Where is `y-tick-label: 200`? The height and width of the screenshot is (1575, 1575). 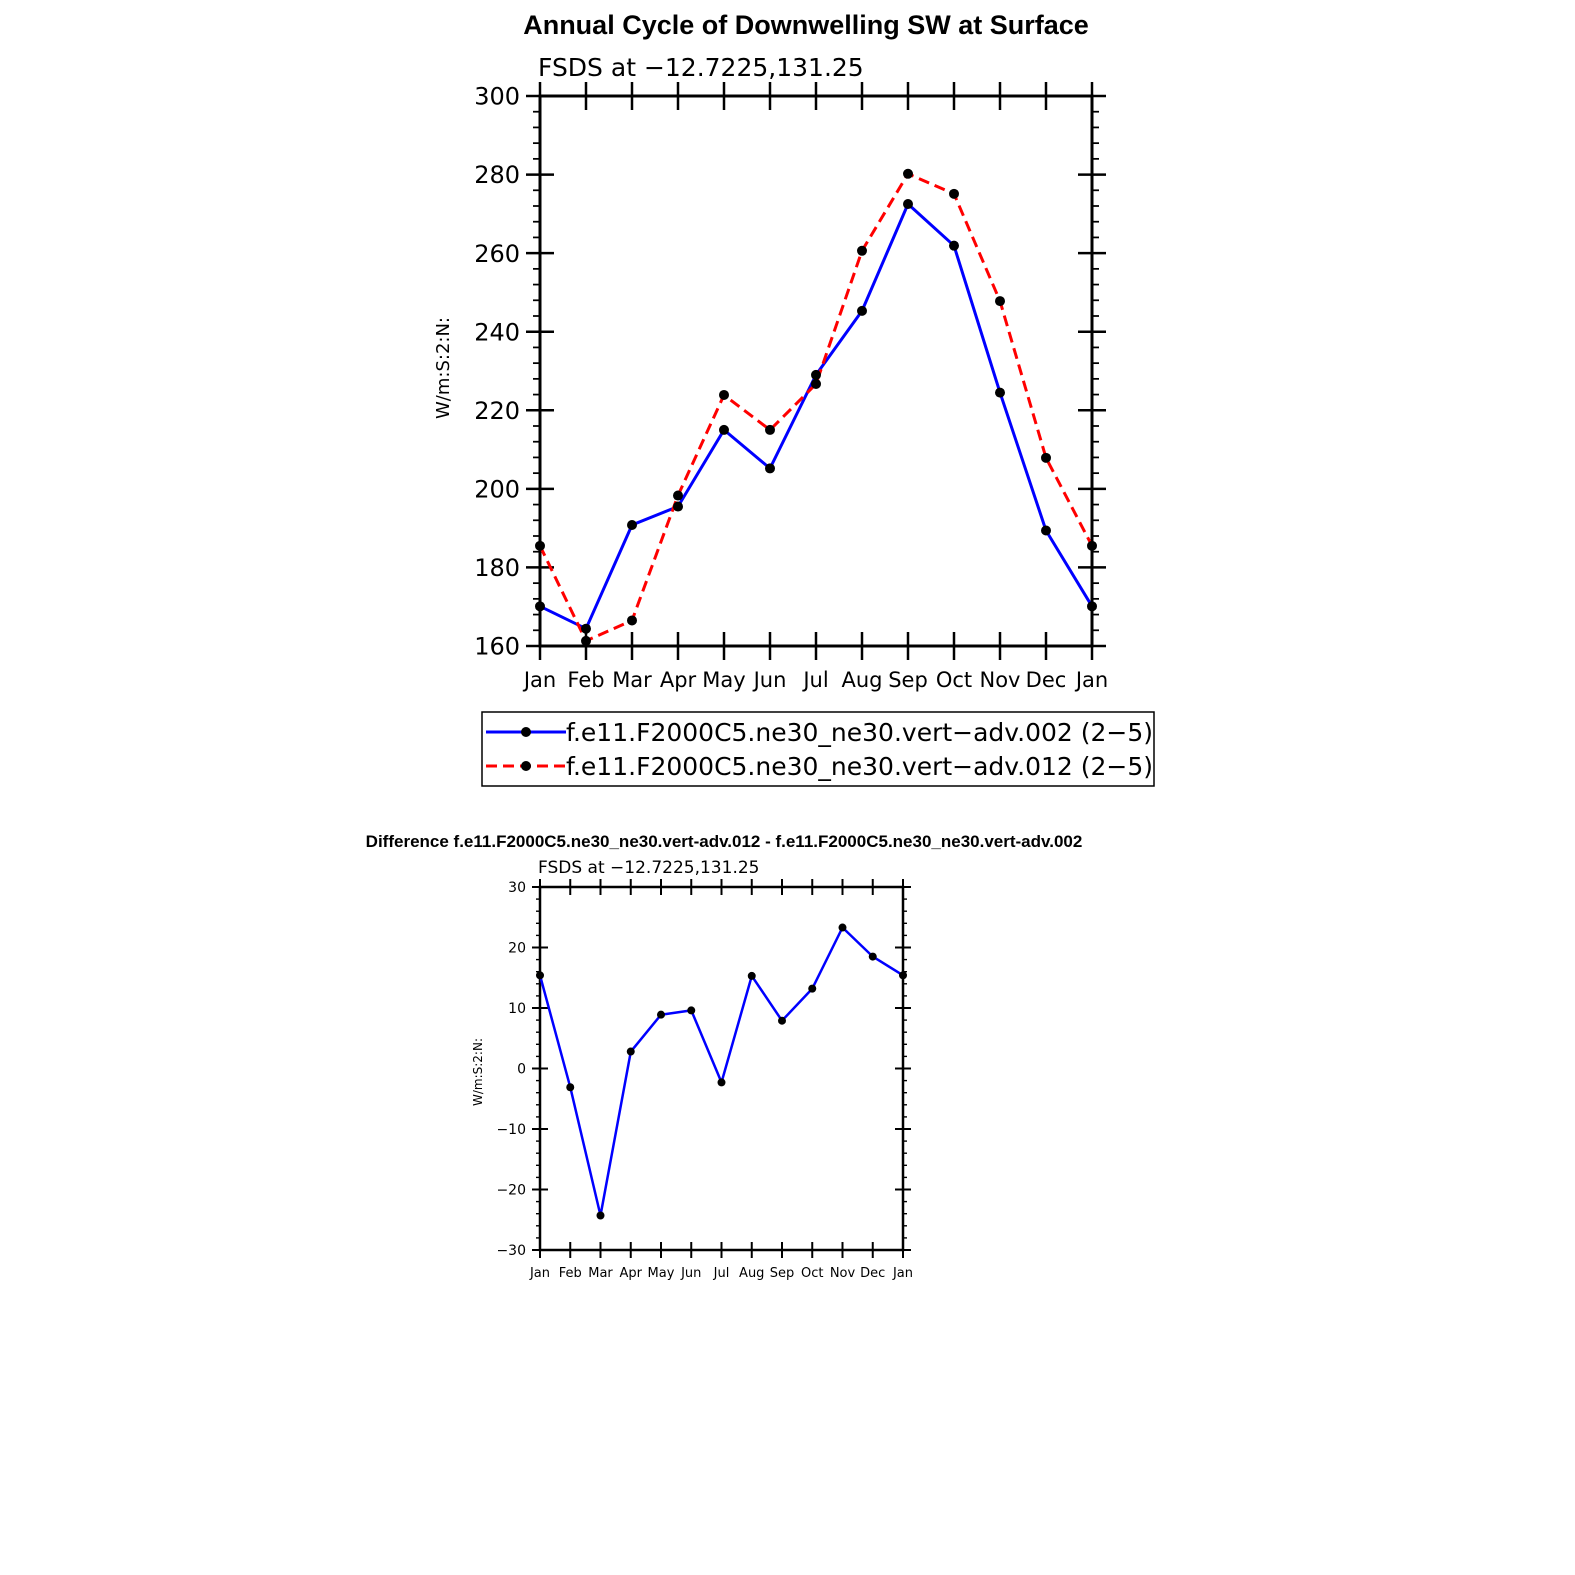
y-tick-label: 200 is located at coordinates (497, 489).